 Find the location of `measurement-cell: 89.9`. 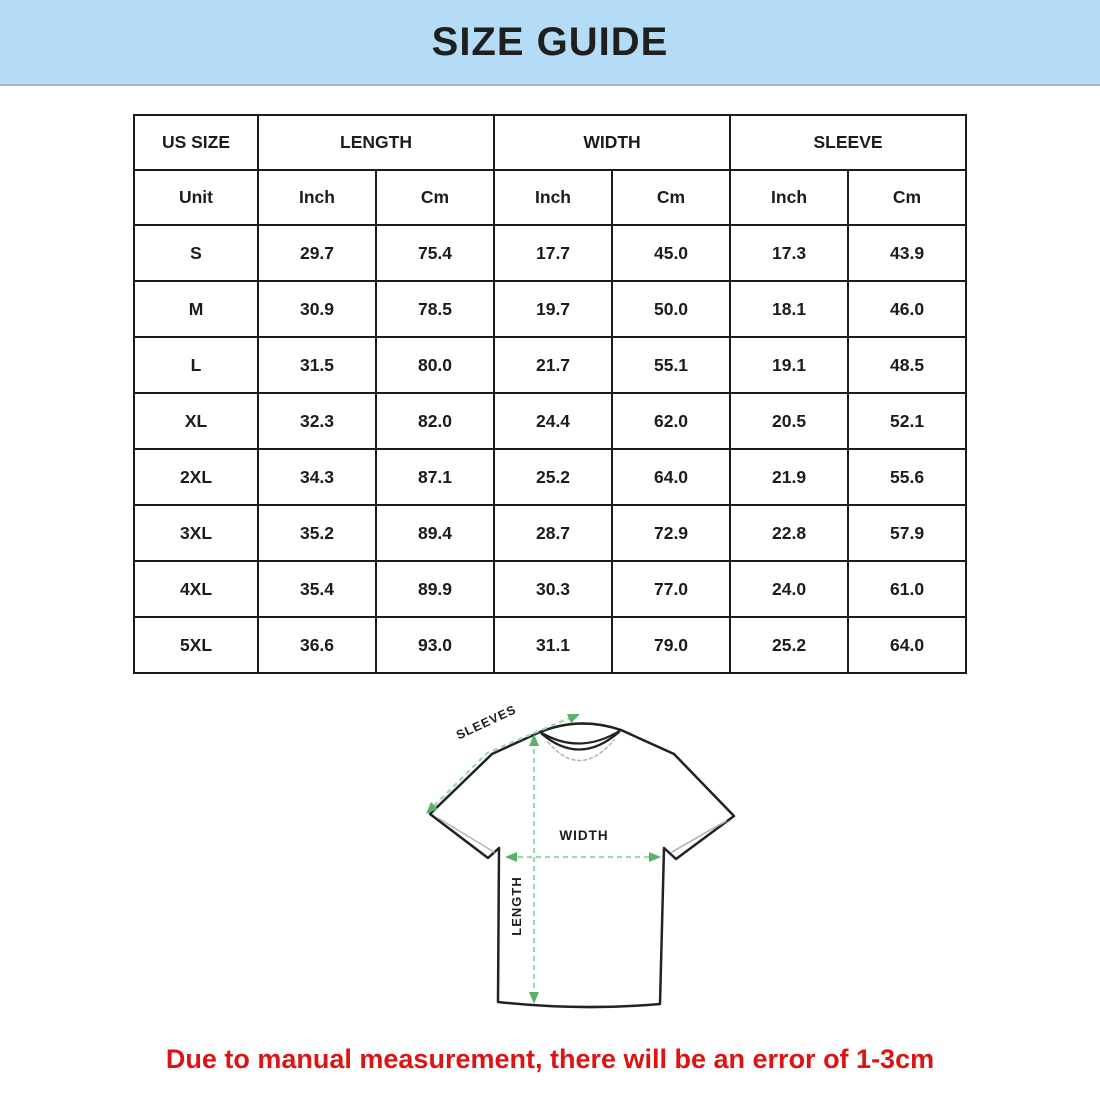

measurement-cell: 89.9 is located at coordinates (435, 589).